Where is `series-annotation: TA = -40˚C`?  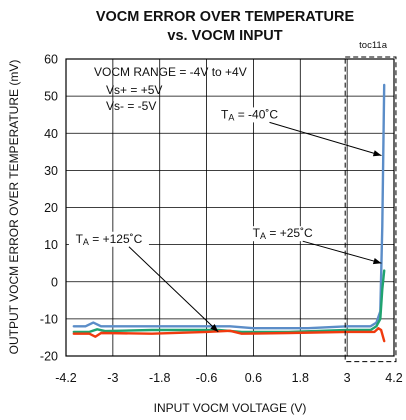 series-annotation: TA = -40˚C is located at coordinates (295, 132).